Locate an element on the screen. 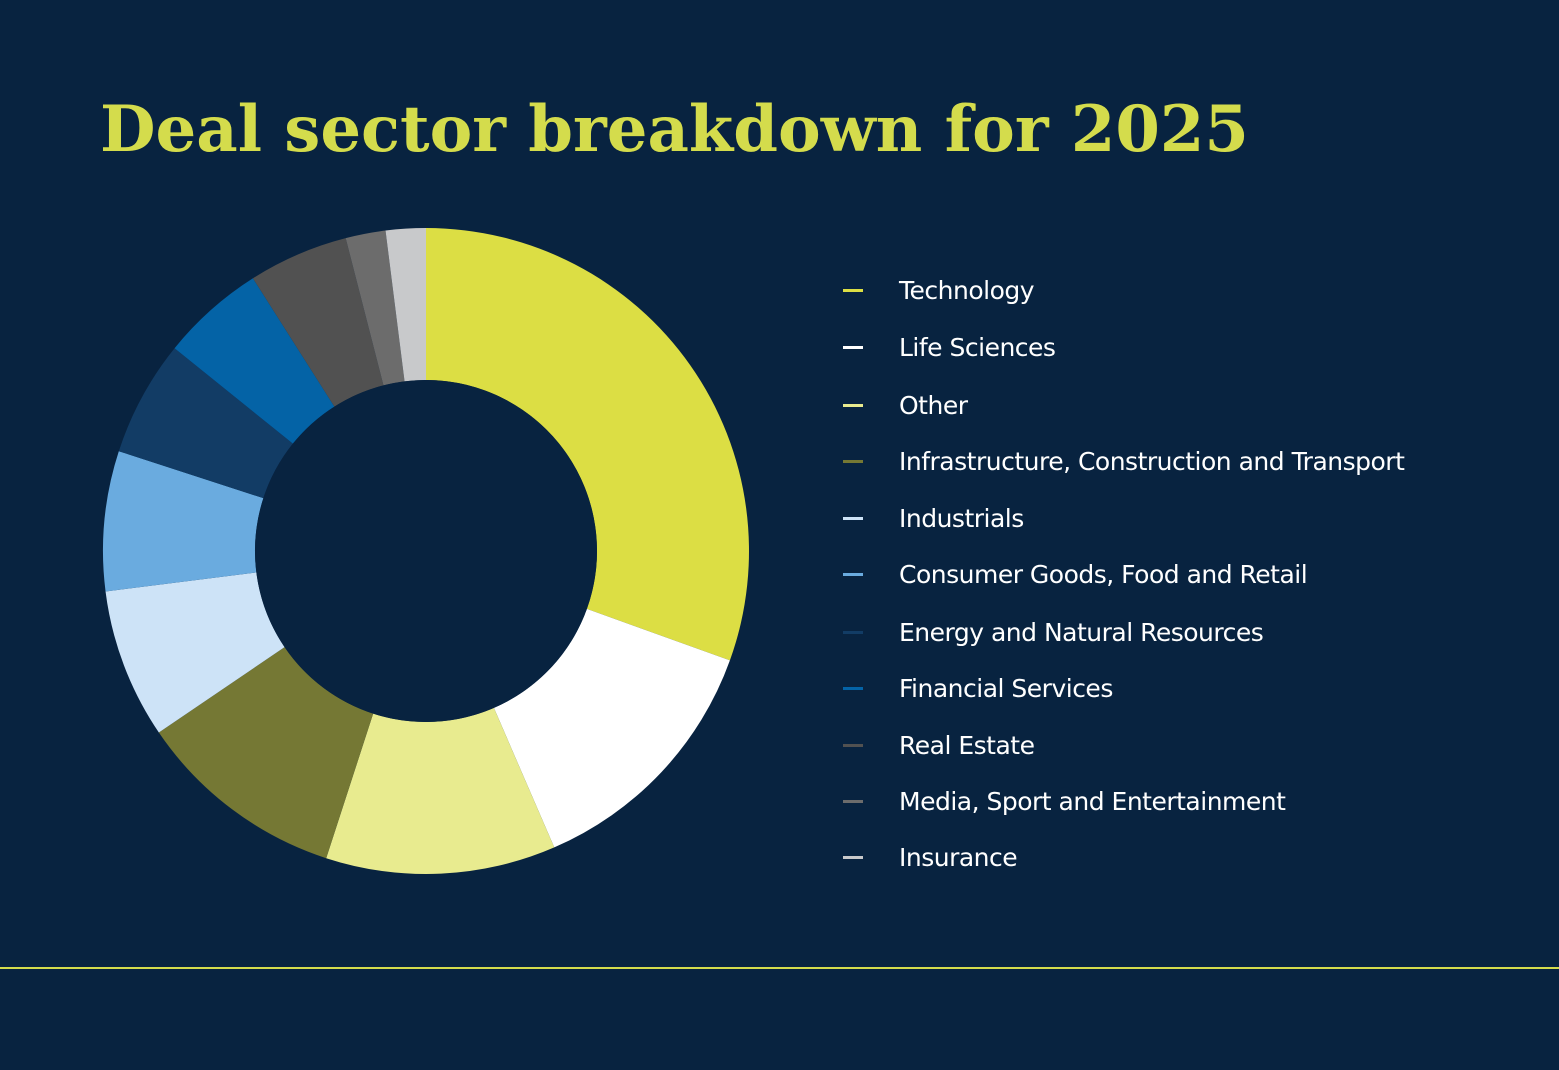  legend-item-other: Other is located at coordinates (905, 405).